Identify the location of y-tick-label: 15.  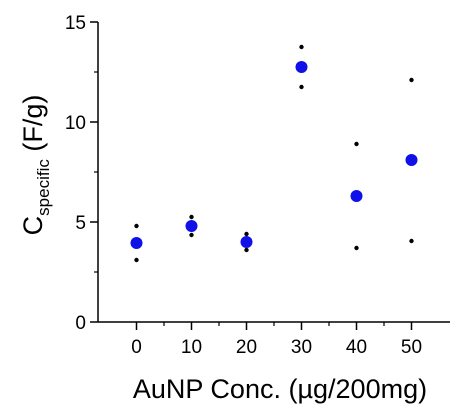
(75, 23).